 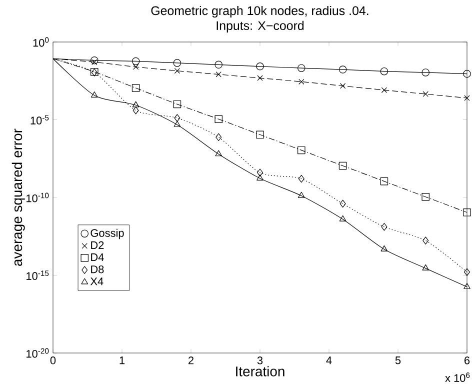 I want to click on y-tick-label: 10$^{-15}$, so click(x=37, y=275).